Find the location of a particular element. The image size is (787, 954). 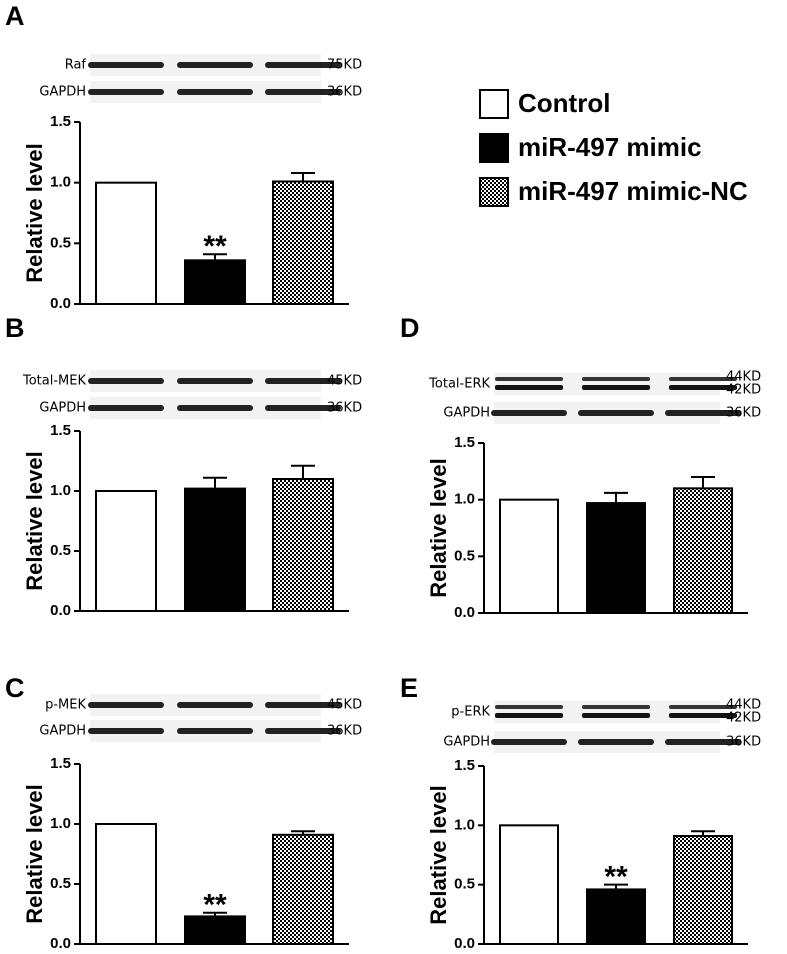

blot-label: p-MEK is located at coordinates (65, 705).